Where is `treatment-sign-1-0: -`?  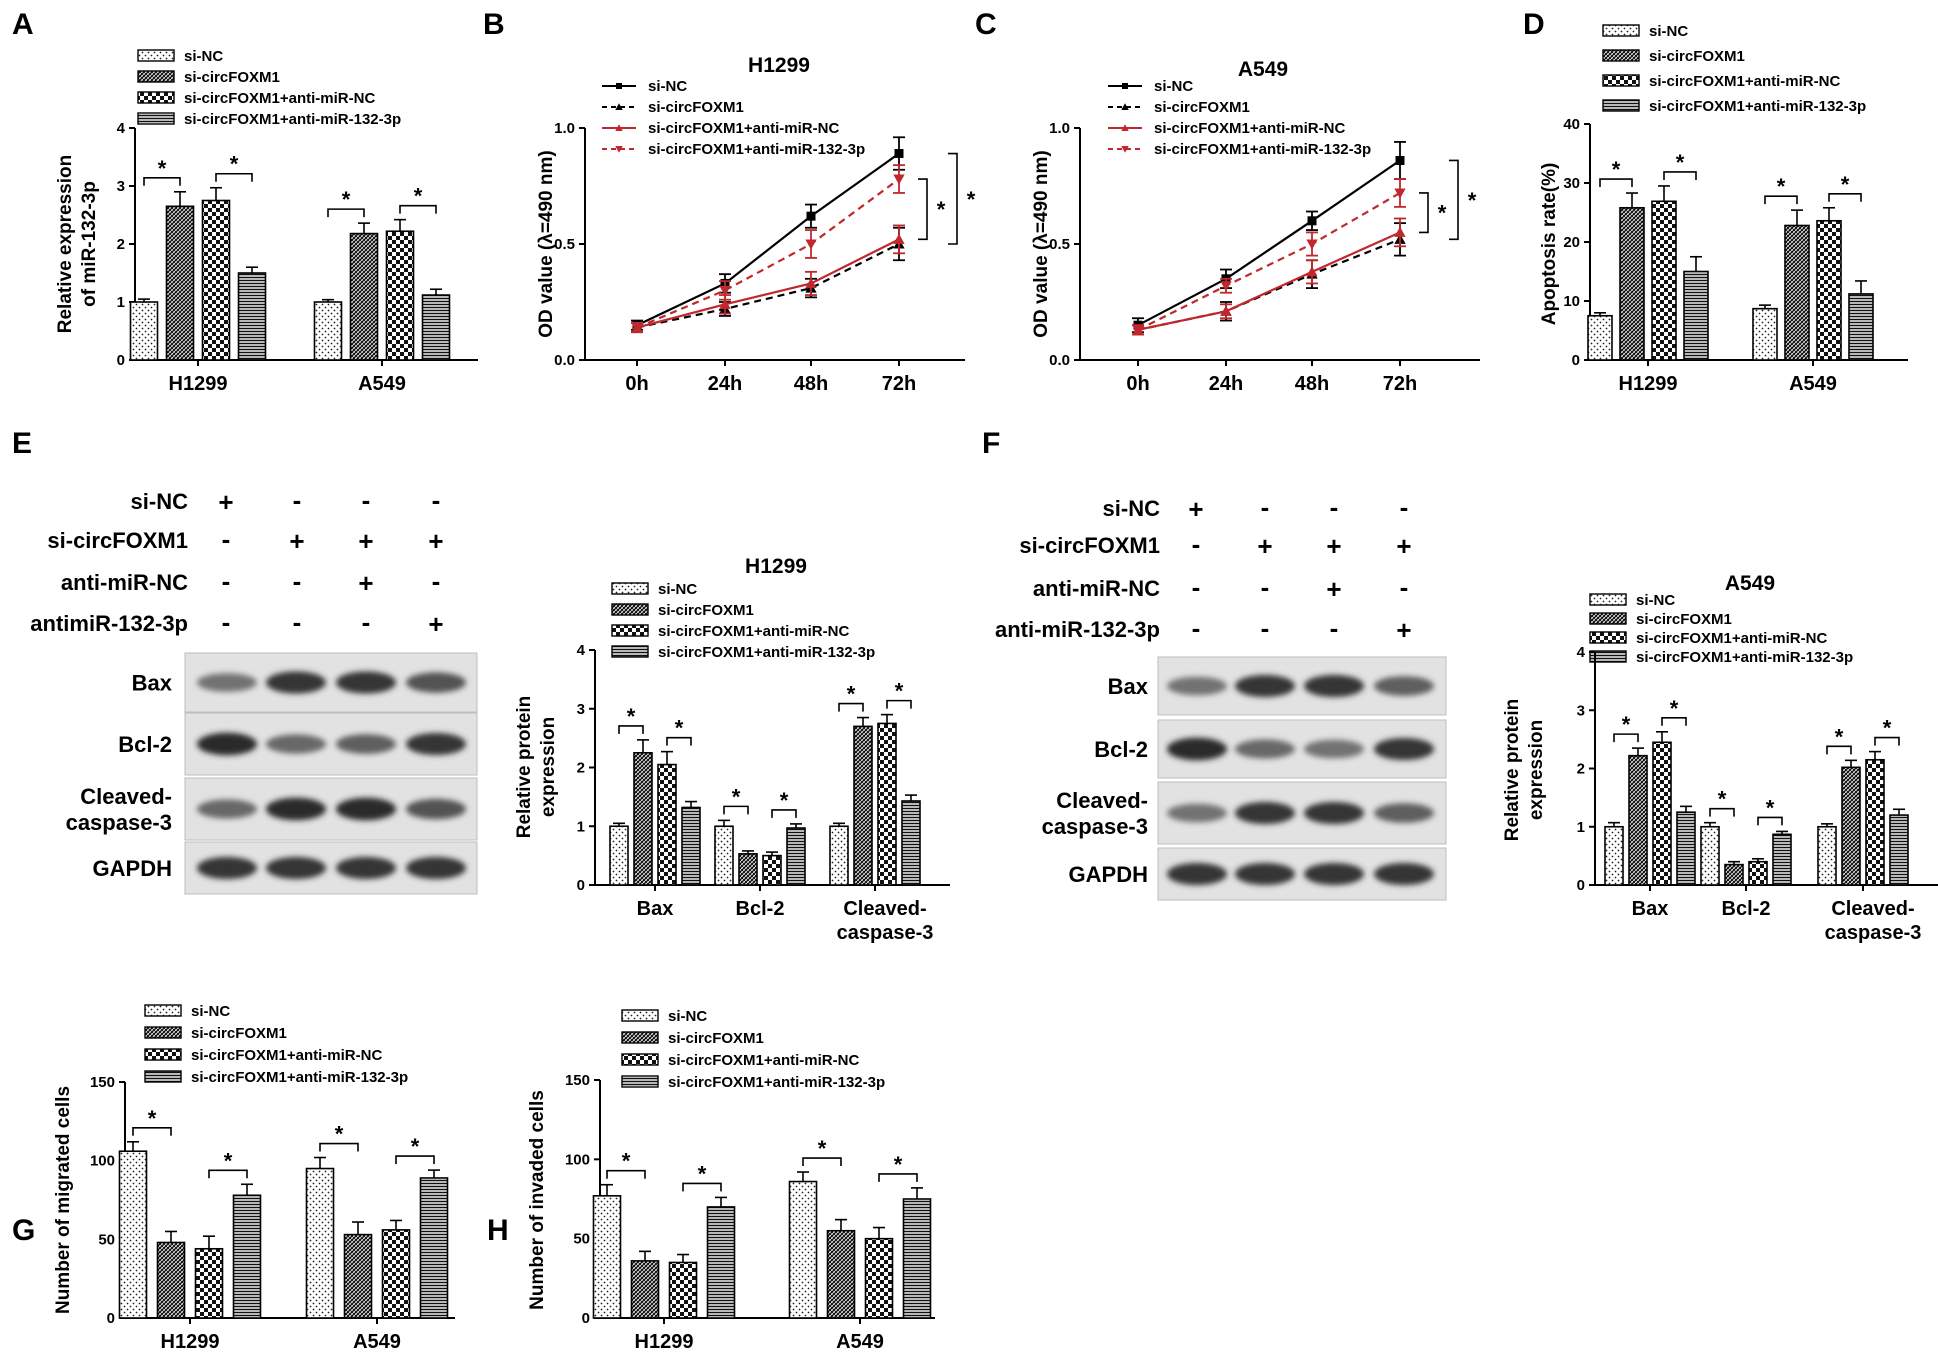 treatment-sign-1-0: - is located at coordinates (226, 539).